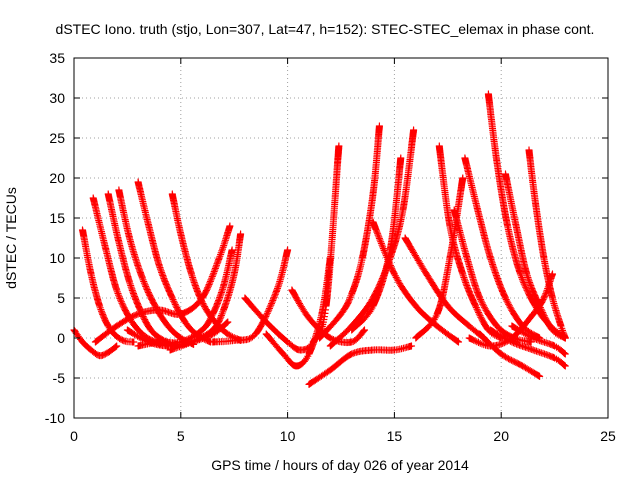  What do you see at coordinates (501, 436) in the screenshot?
I see `x-tick-label: 20` at bounding box center [501, 436].